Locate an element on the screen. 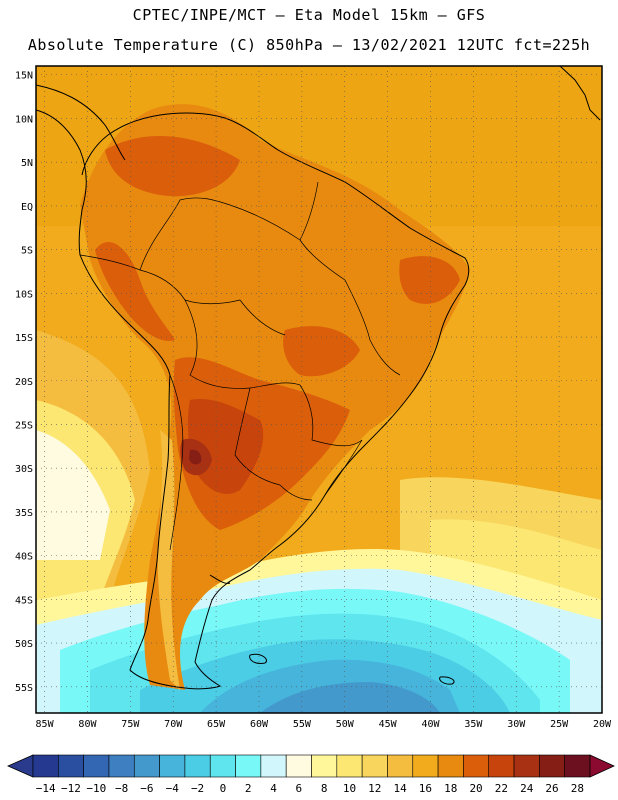 This screenshot has width=618, height=800. title-model: CPTEC/INPE/MCT – Eta Model 15km – GFS is located at coordinates (309, 15).